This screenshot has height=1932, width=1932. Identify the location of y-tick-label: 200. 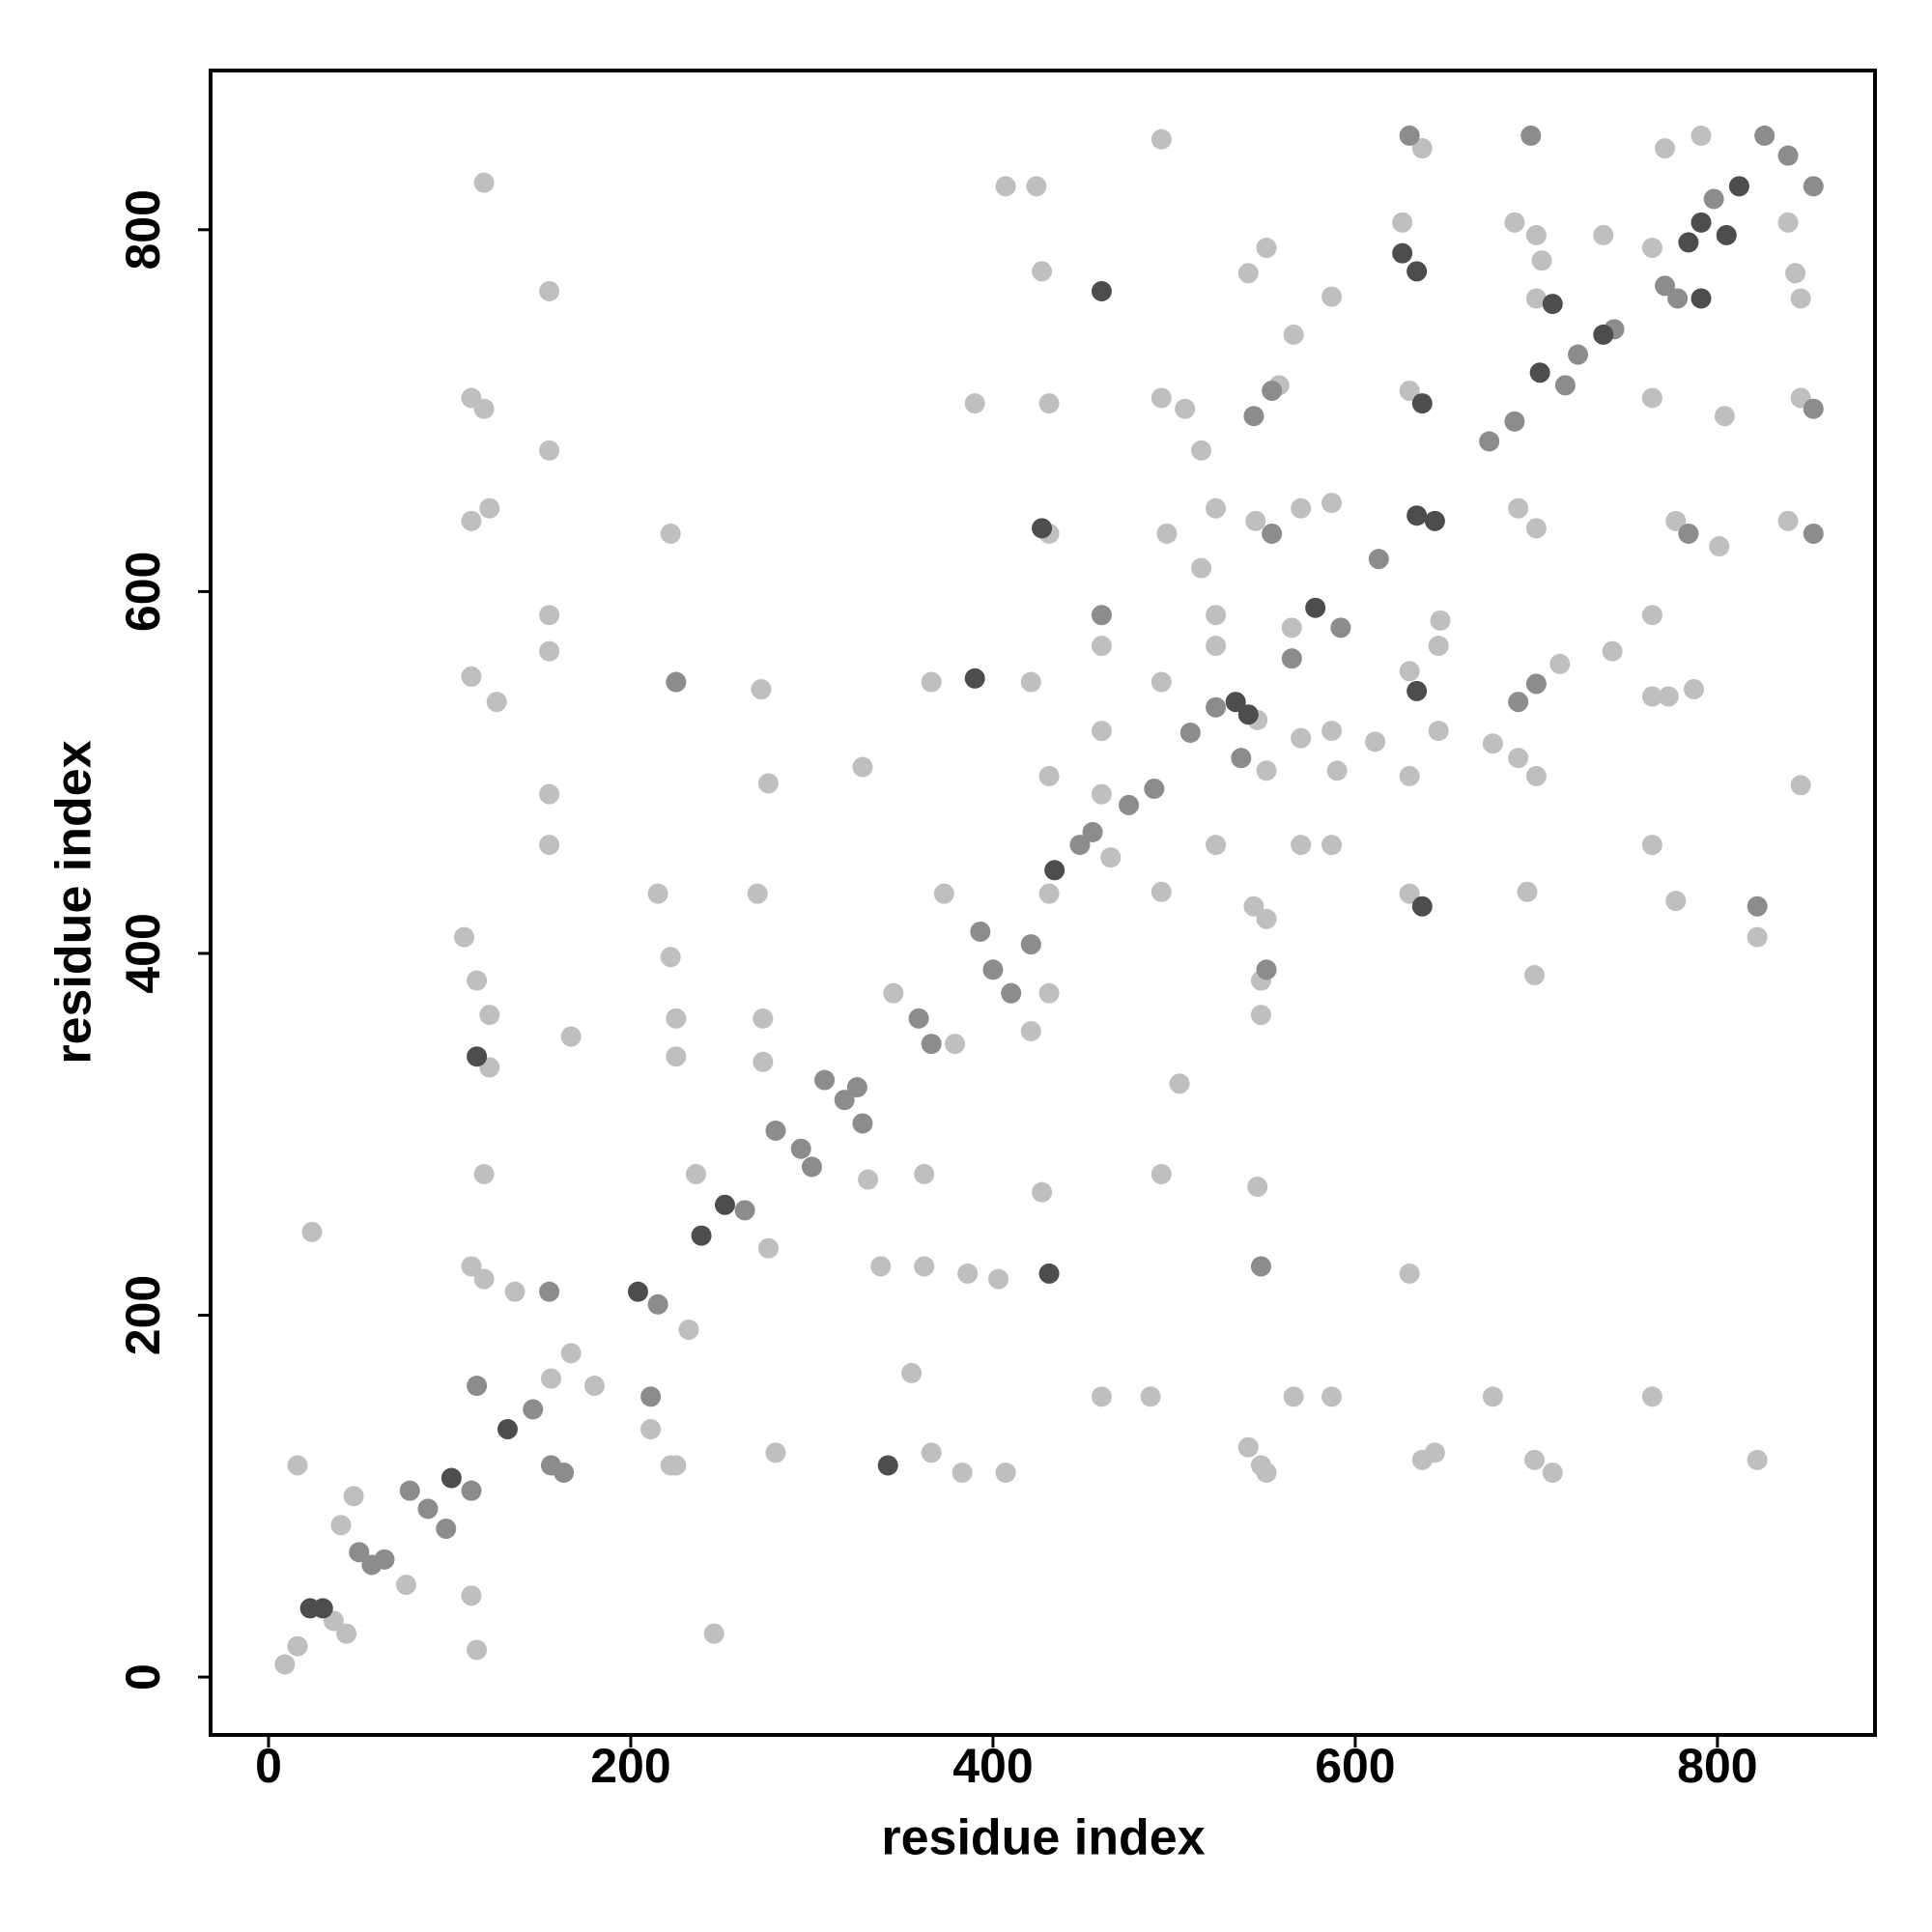
(143, 1315).